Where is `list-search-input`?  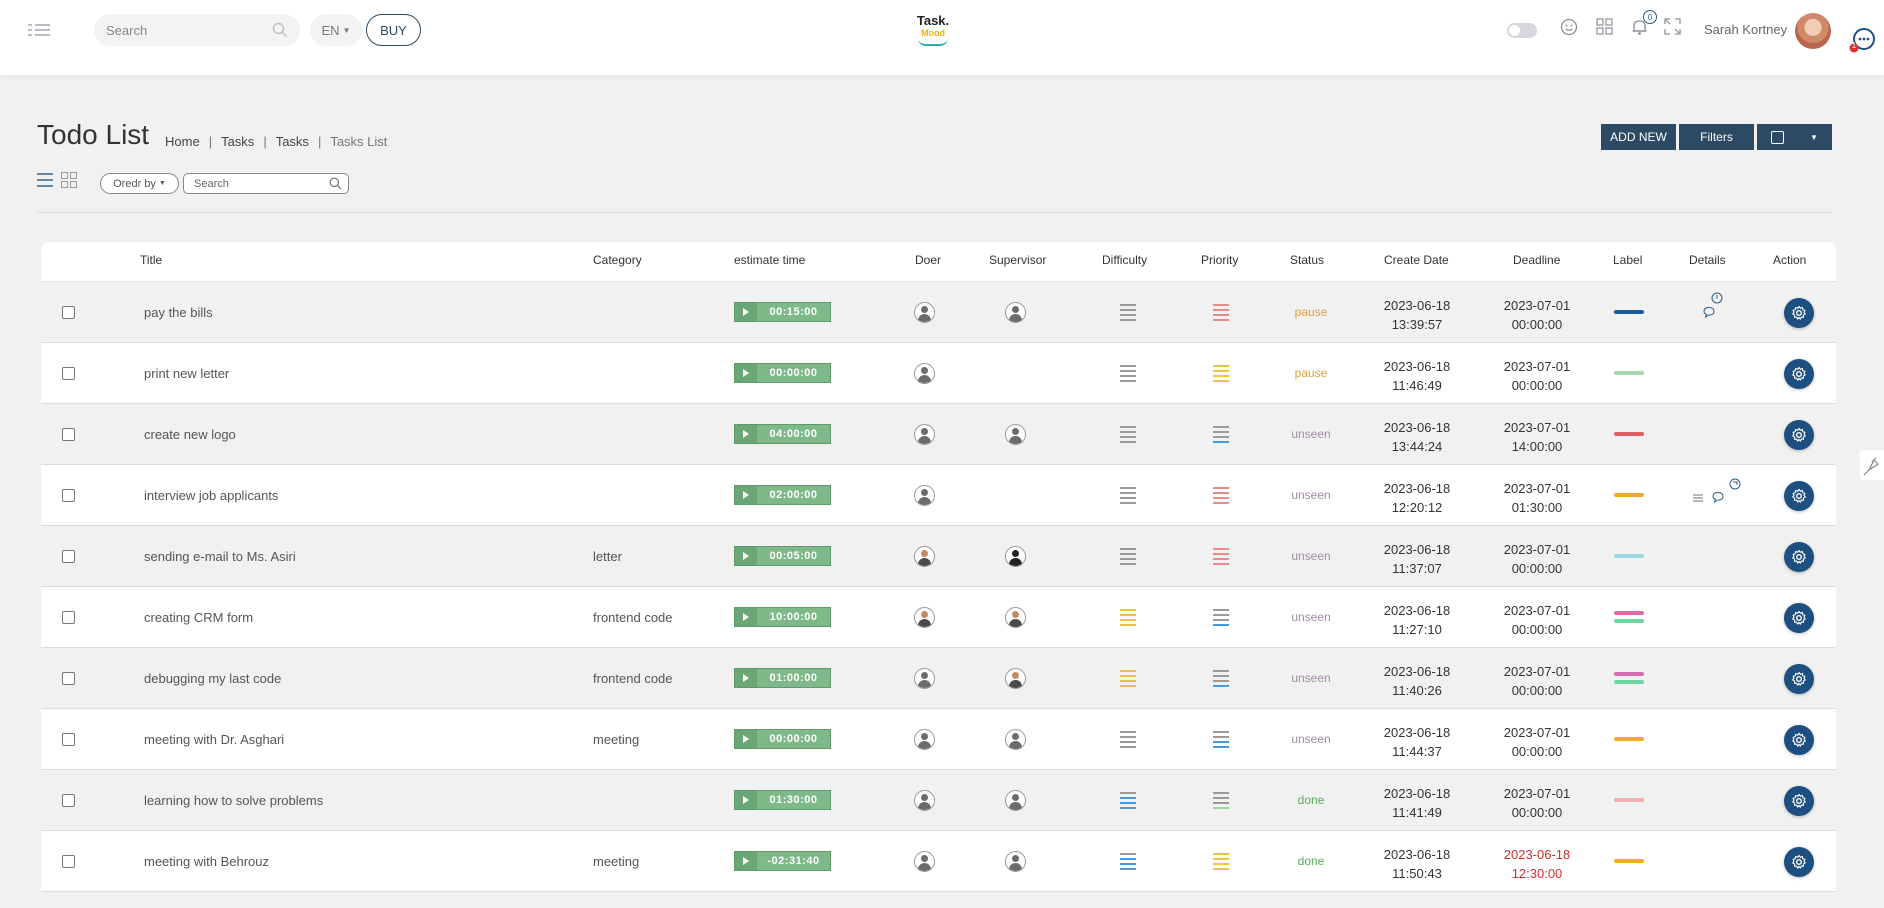 list-search-input is located at coordinates (259, 183).